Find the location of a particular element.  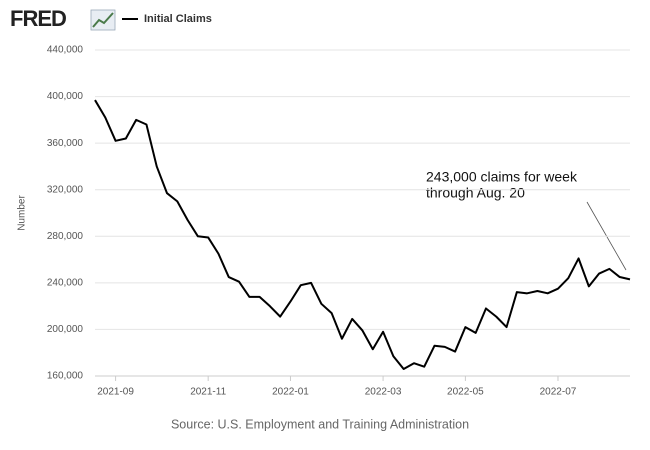

x-tick-label: 2022-03 is located at coordinates (383, 392).